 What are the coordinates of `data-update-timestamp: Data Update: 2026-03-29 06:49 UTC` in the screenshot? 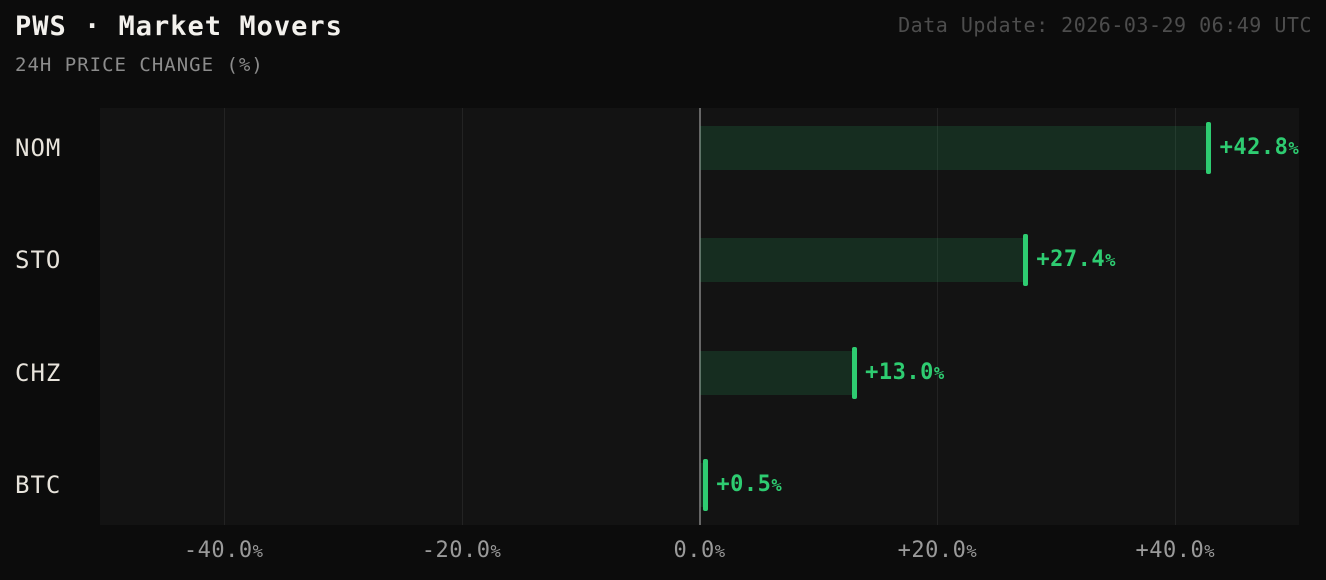 It's located at (1105, 25).